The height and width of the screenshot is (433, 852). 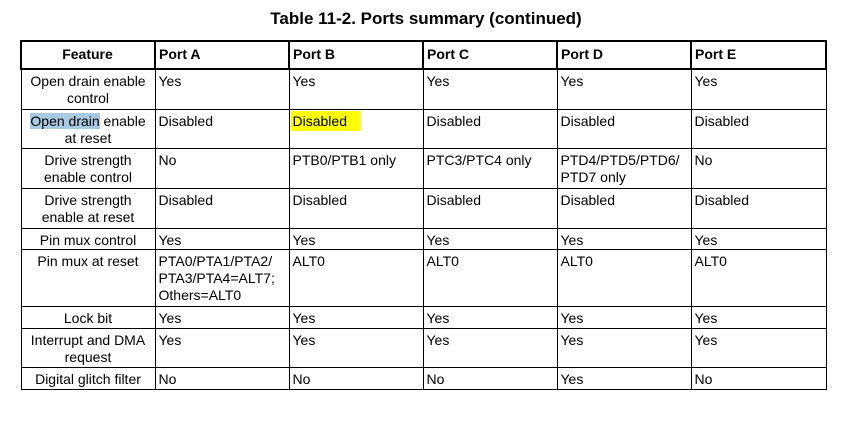 I want to click on table-title: Table 11-2. Ports summary (continued), so click(x=426, y=18).